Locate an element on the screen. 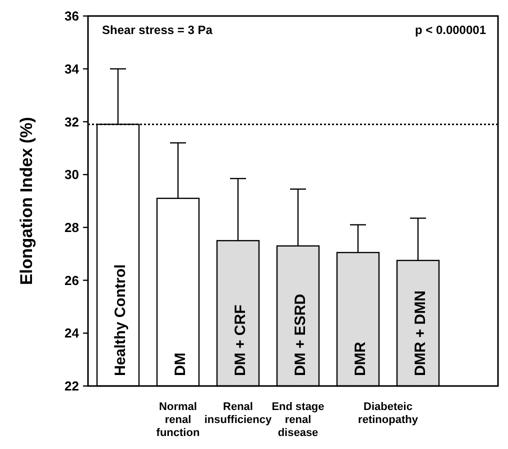 The image size is (508, 449). annotation: p < 0.000001 is located at coordinates (450, 30).